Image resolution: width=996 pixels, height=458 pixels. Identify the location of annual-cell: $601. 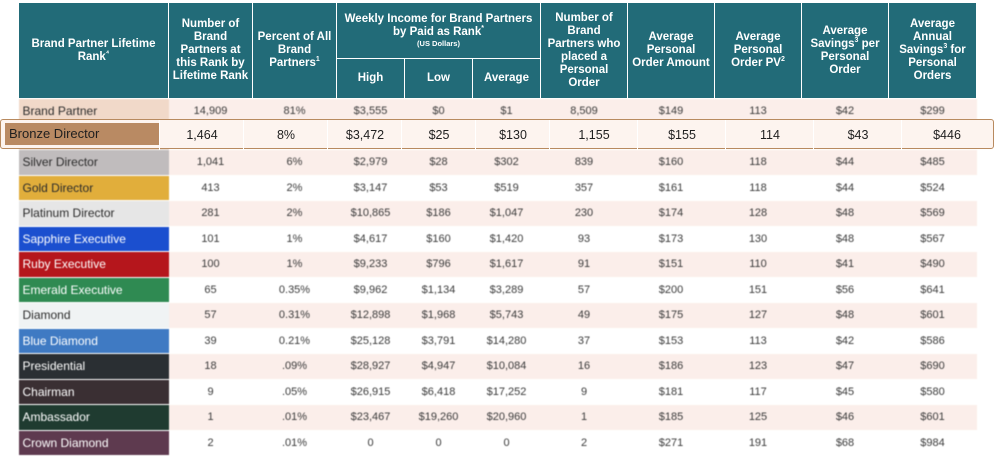
(932, 315).